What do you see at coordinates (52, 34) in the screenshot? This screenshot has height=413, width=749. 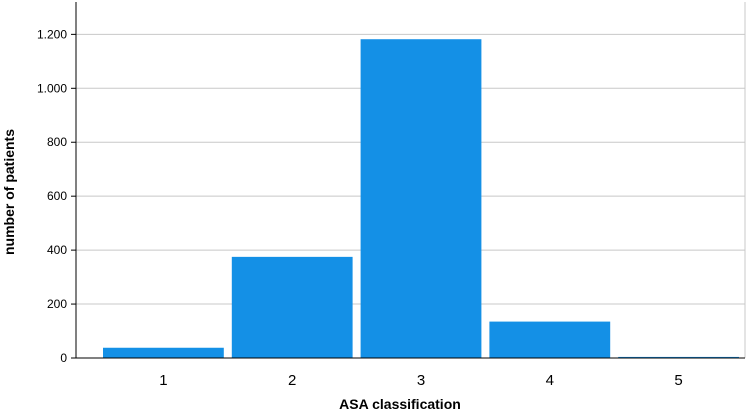 I see `y-tick-label-1.200: 1.200` at bounding box center [52, 34].